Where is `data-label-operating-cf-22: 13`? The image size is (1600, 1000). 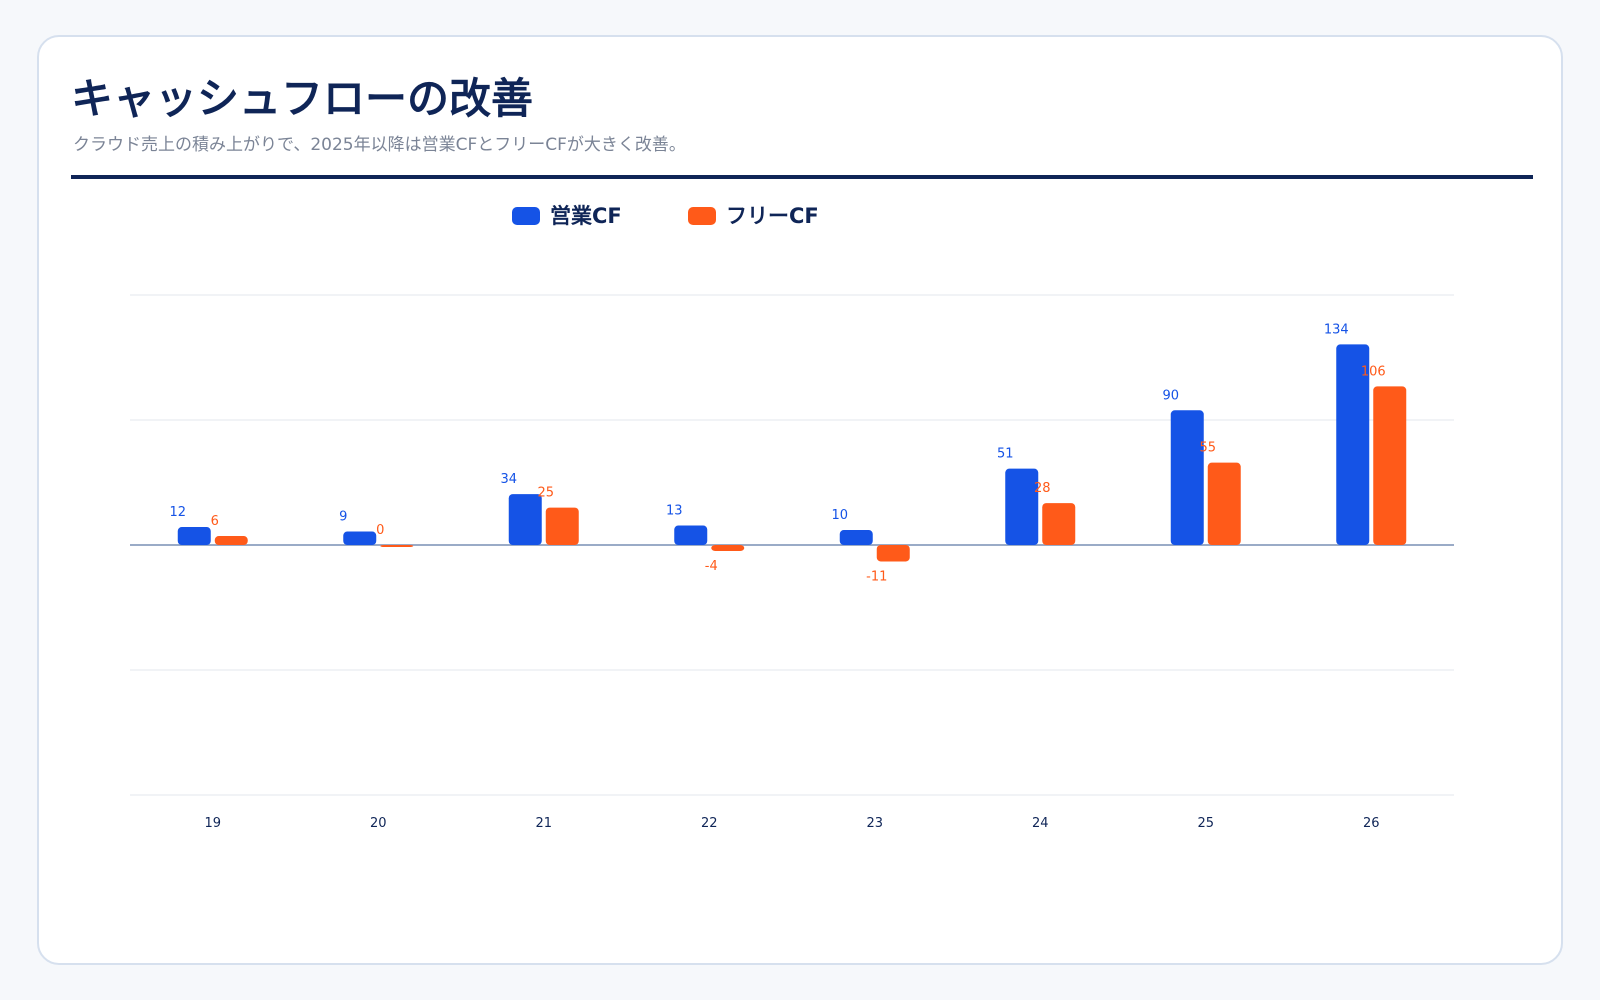 data-label-operating-cf-22: 13 is located at coordinates (674, 511).